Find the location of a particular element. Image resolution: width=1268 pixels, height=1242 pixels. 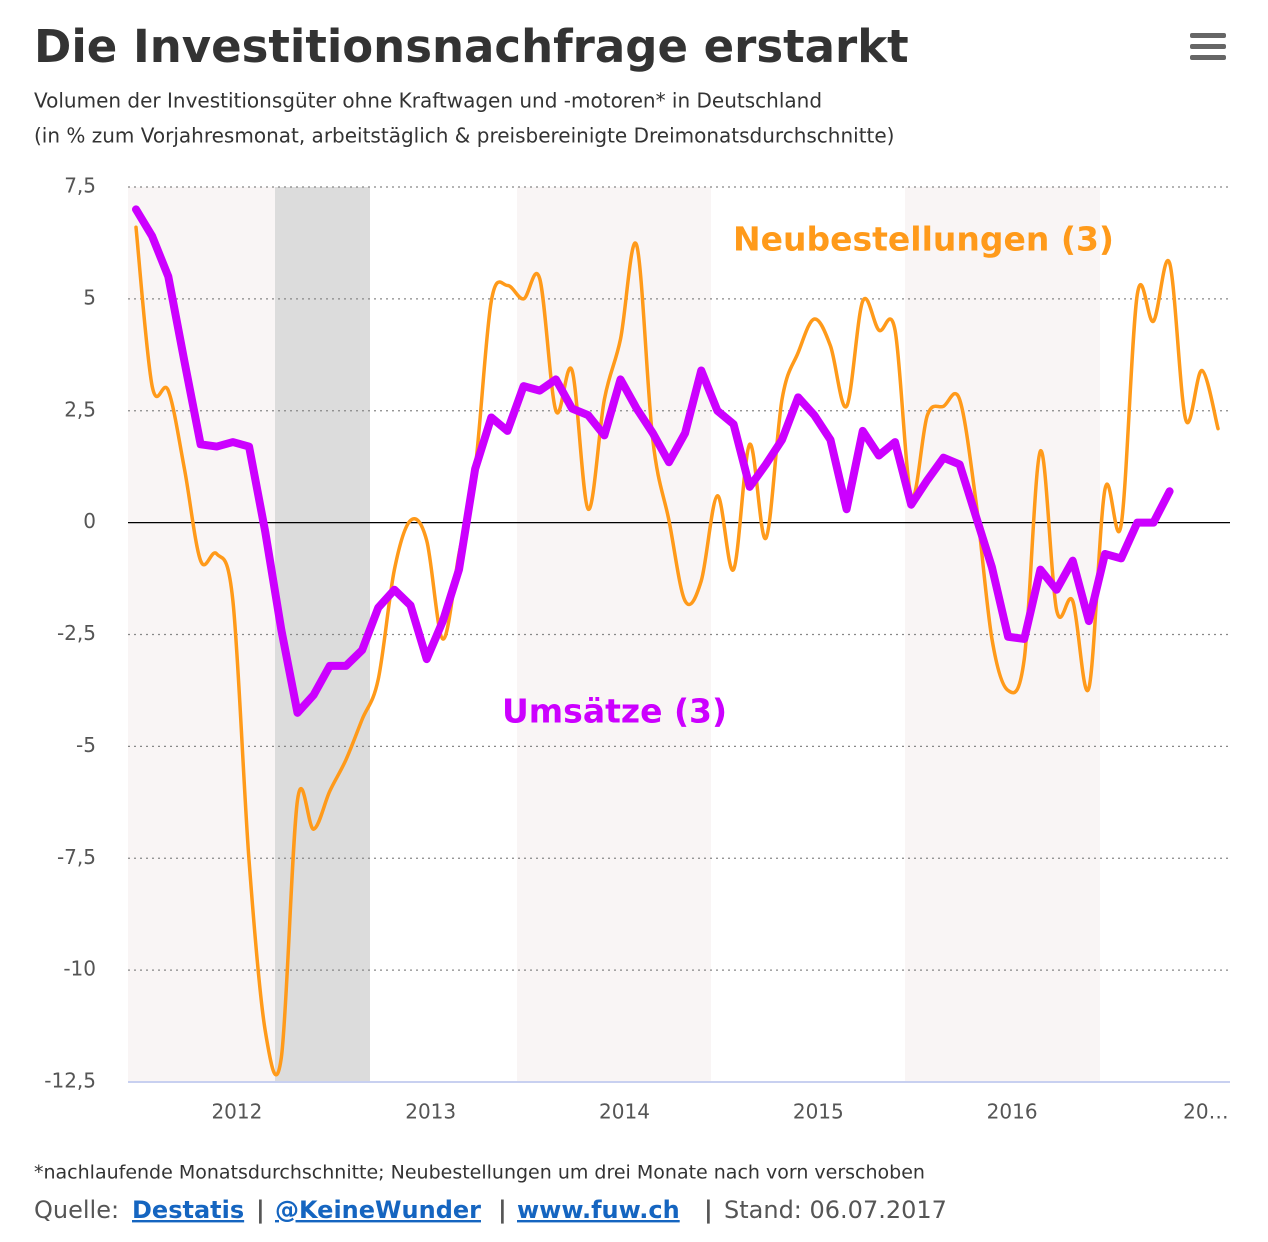

y-tick-label: 5 is located at coordinates (89, 297).